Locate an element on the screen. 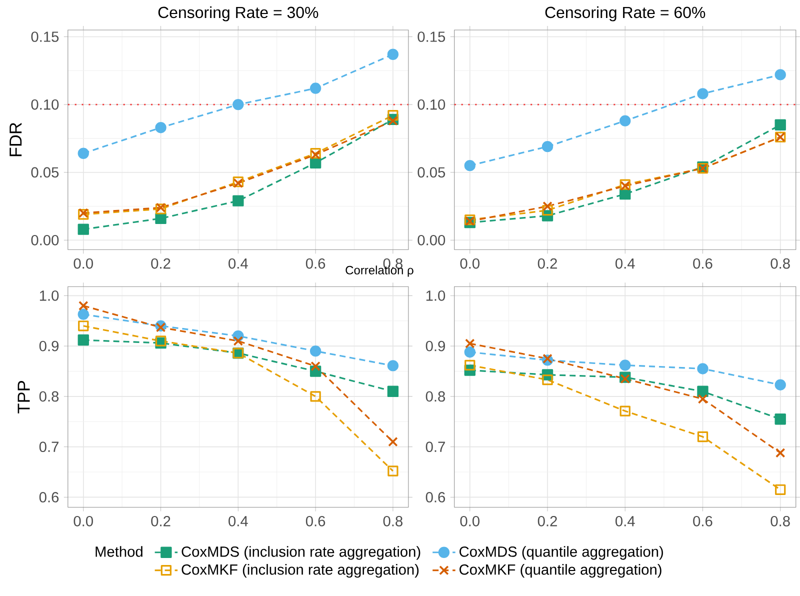 The width and height of the screenshot is (800, 596). chart-title: Censoring Rate = 30% is located at coordinates (238, 14).